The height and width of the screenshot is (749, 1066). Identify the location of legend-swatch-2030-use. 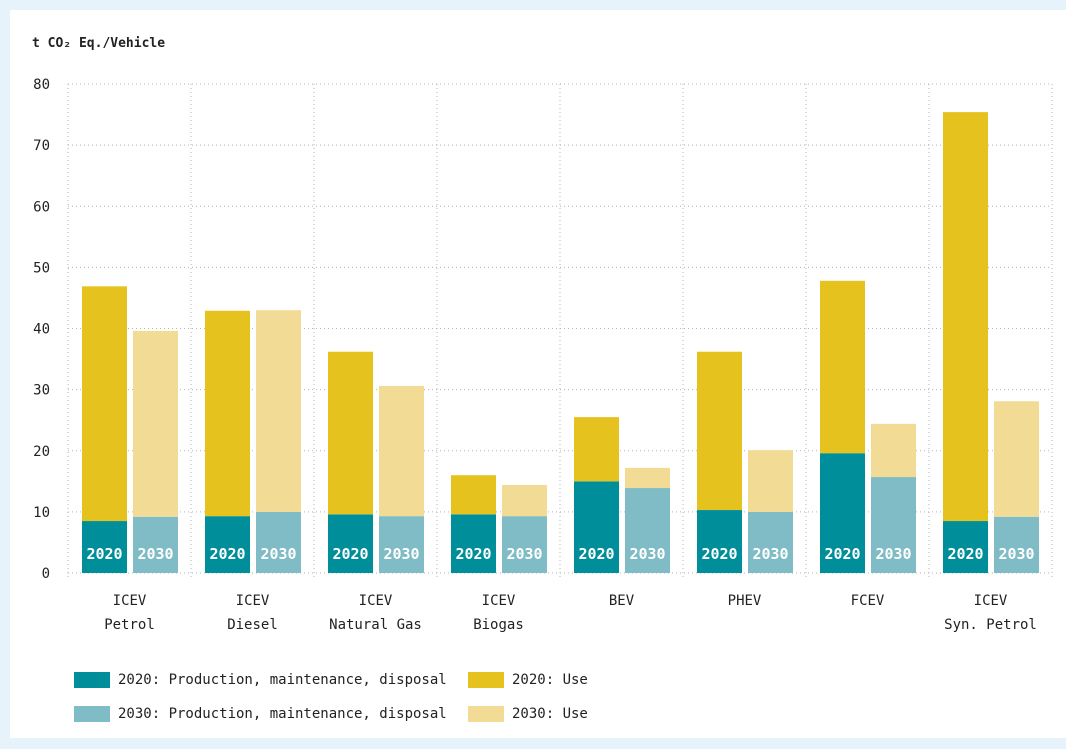
(486, 714).